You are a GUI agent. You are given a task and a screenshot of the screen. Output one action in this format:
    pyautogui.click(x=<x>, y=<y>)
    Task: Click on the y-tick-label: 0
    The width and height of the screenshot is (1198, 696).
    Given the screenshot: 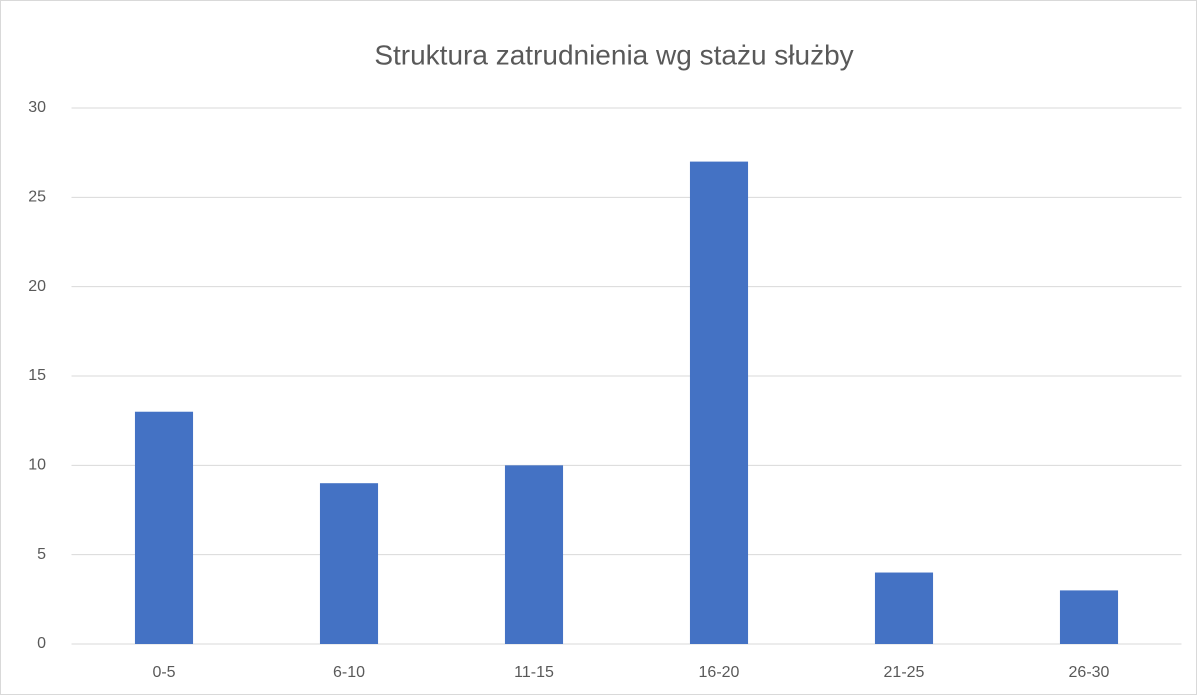 What is the action you would take?
    pyautogui.click(x=41, y=643)
    